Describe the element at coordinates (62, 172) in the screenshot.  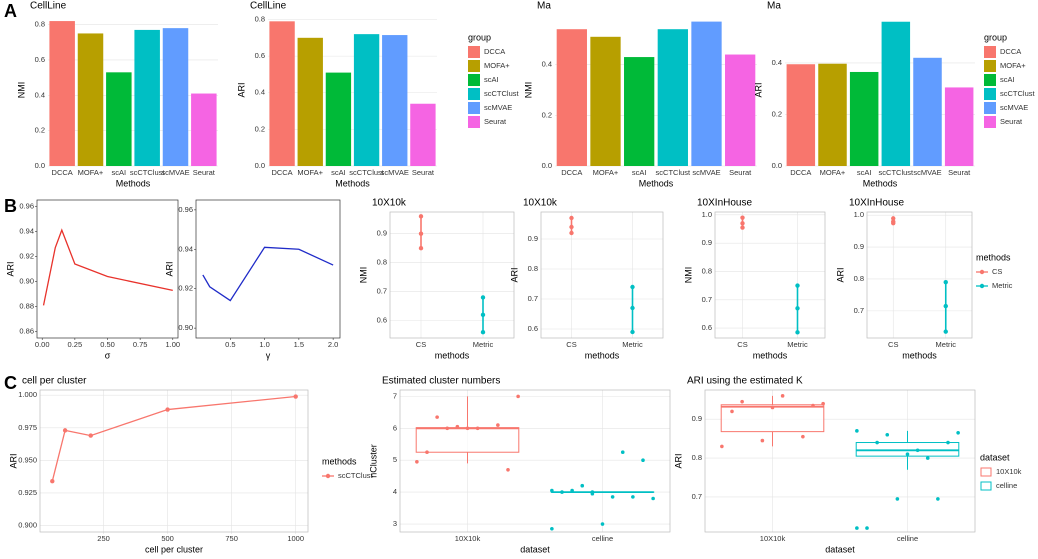
I see `x-tick-label: DCCA` at that location.